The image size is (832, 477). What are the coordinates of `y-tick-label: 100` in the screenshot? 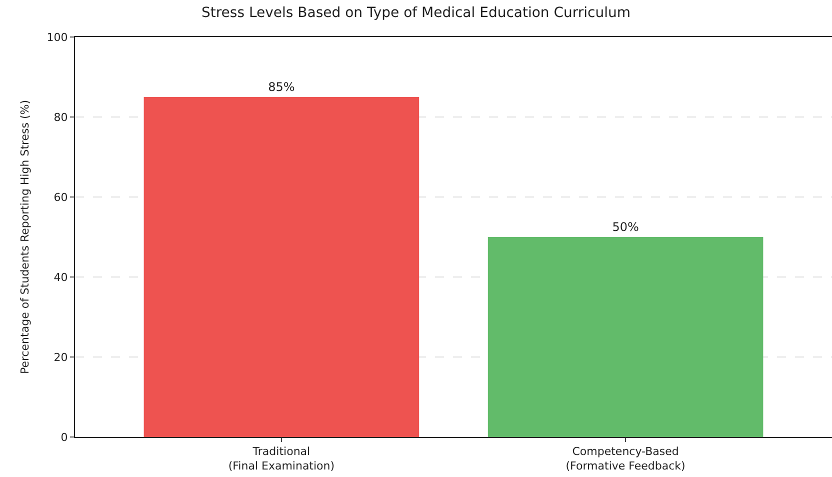 It's located at (57, 37).